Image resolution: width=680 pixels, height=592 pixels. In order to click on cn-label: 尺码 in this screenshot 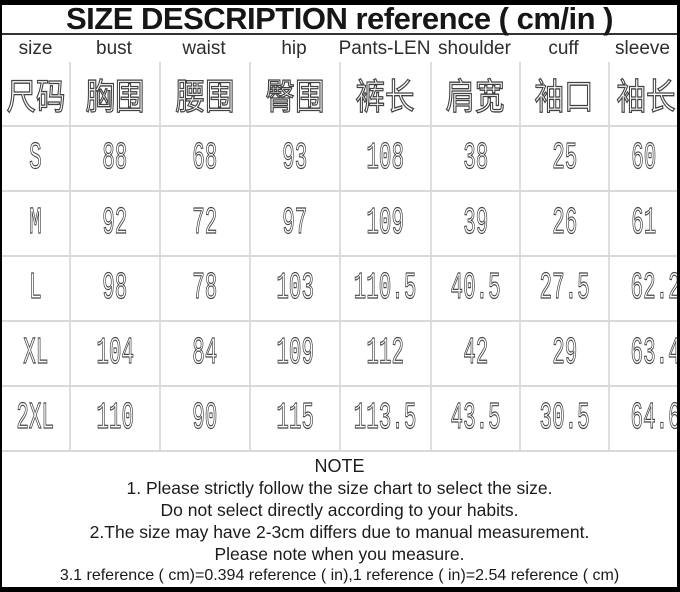, I will do `click(35, 96)`.